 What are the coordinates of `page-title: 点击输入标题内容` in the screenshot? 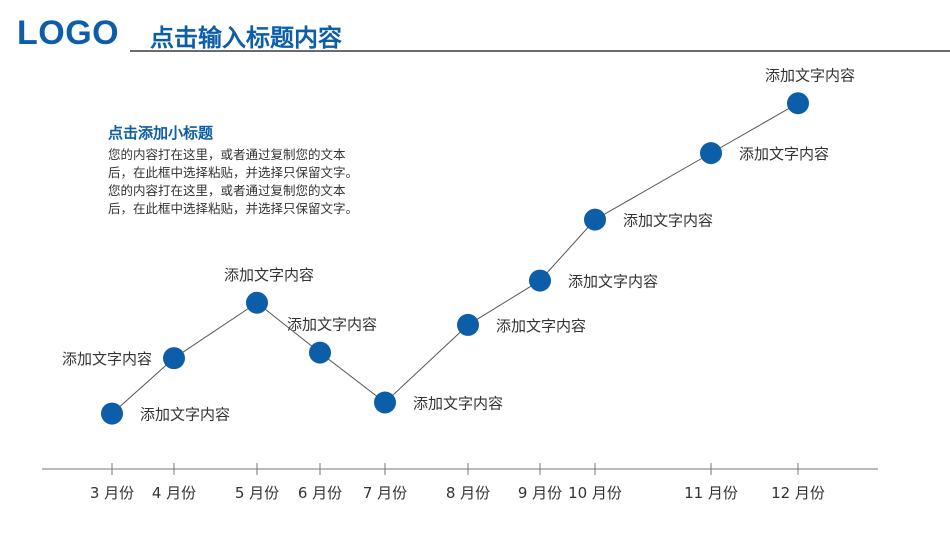 It's located at (246, 38).